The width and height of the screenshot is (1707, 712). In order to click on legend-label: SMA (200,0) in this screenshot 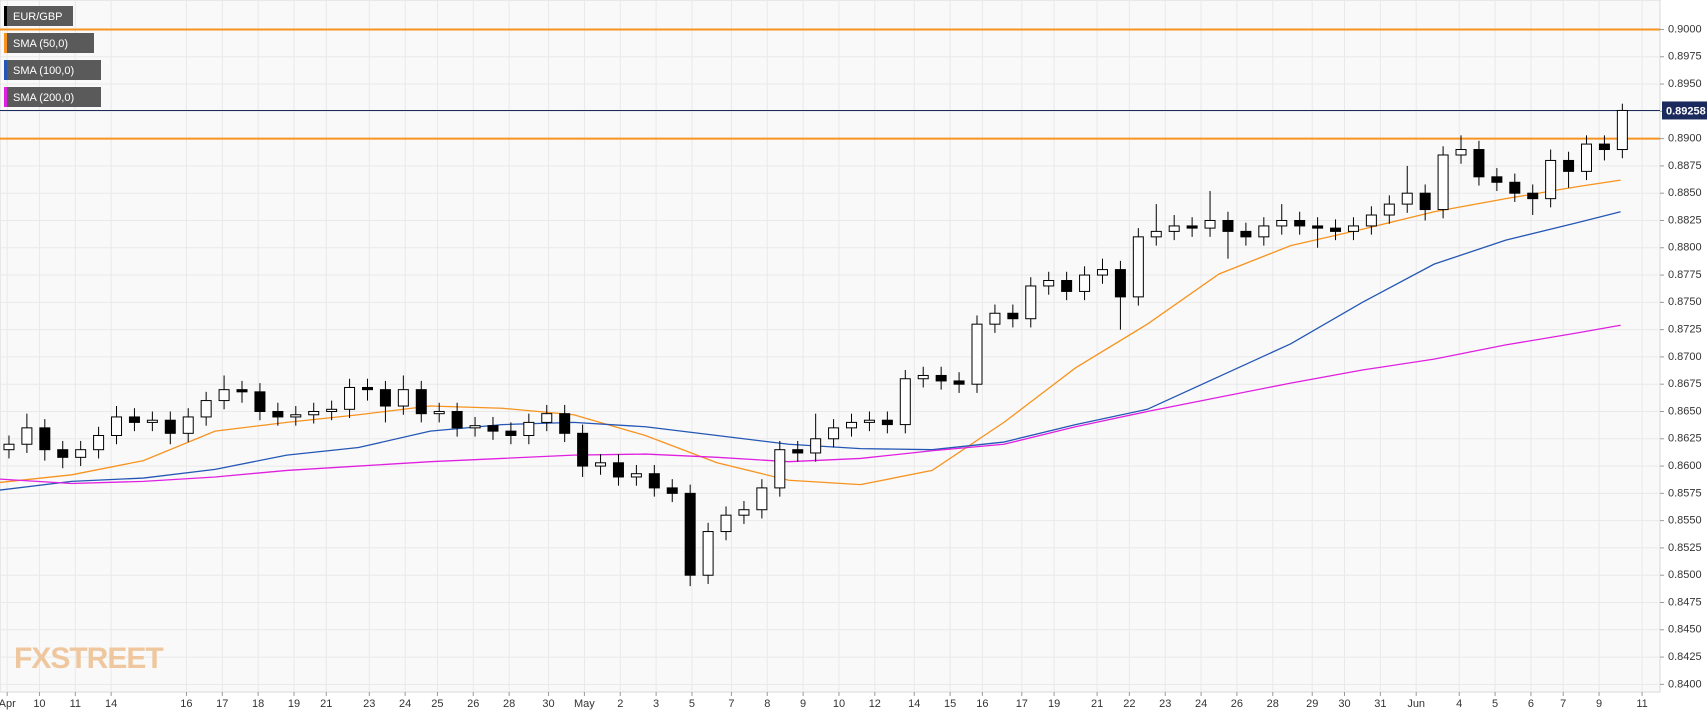, I will do `click(43, 98)`.